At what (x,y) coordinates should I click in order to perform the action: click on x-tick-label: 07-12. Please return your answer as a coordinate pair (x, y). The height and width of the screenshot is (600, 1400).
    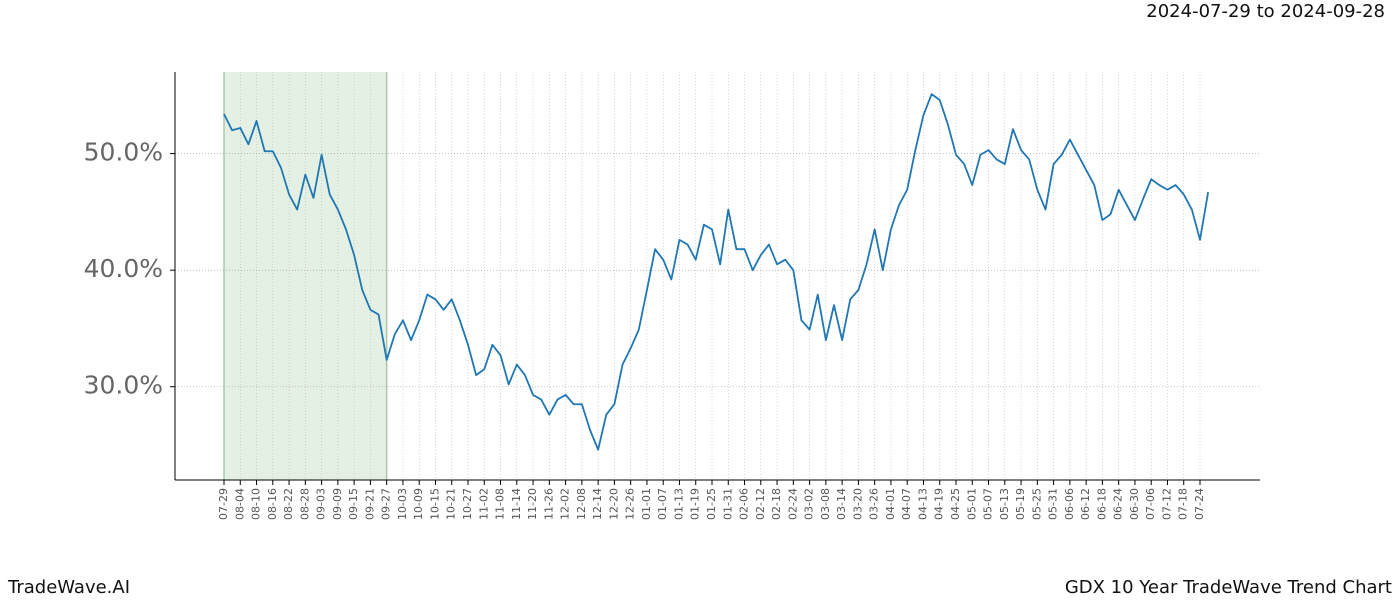
    Looking at the image, I should click on (1166, 504).